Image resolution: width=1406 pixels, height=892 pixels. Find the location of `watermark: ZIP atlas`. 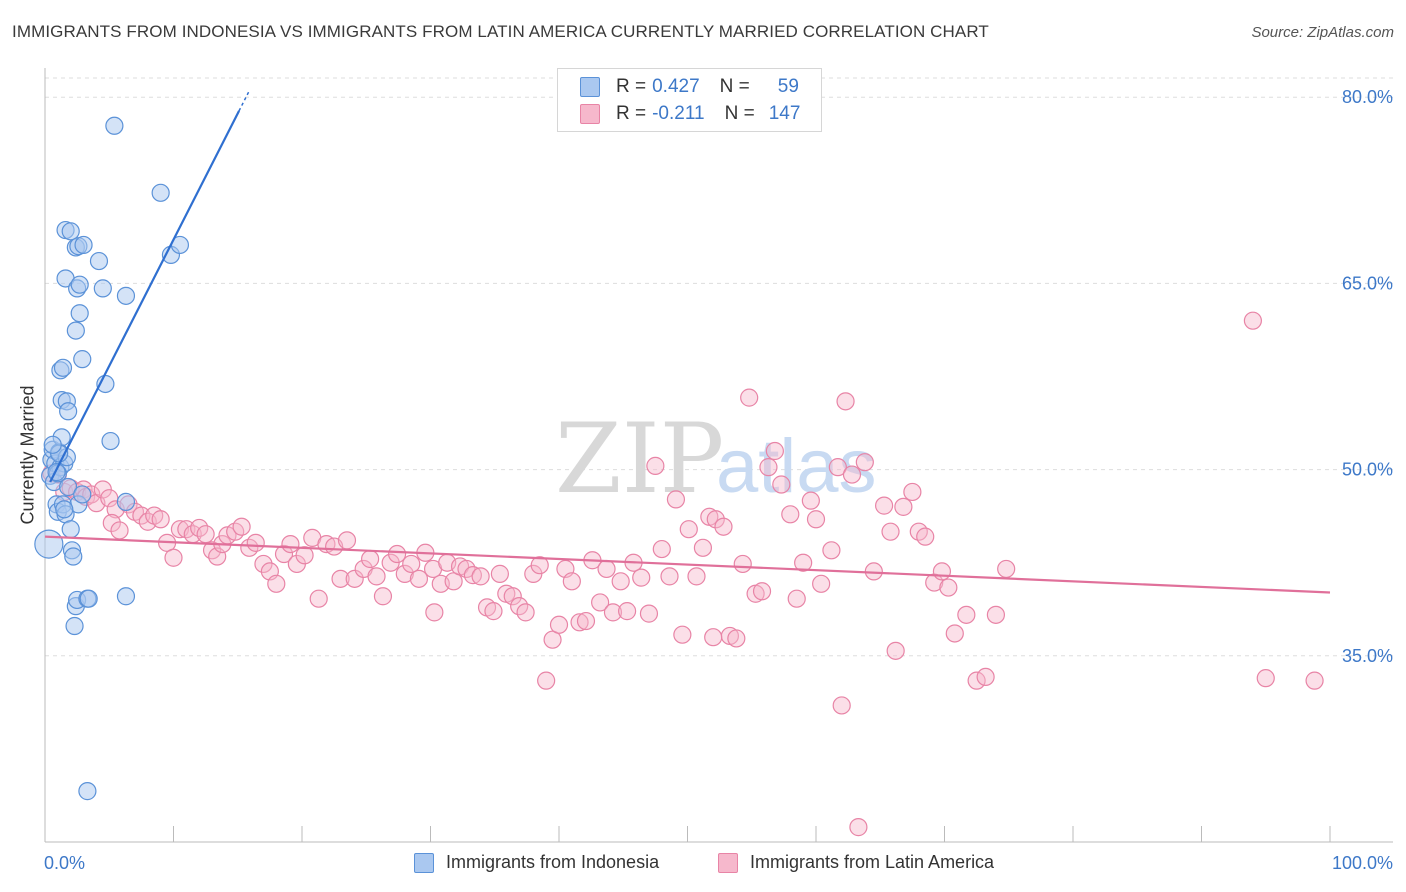

watermark: ZIP atlas is located at coordinates (716, 459).